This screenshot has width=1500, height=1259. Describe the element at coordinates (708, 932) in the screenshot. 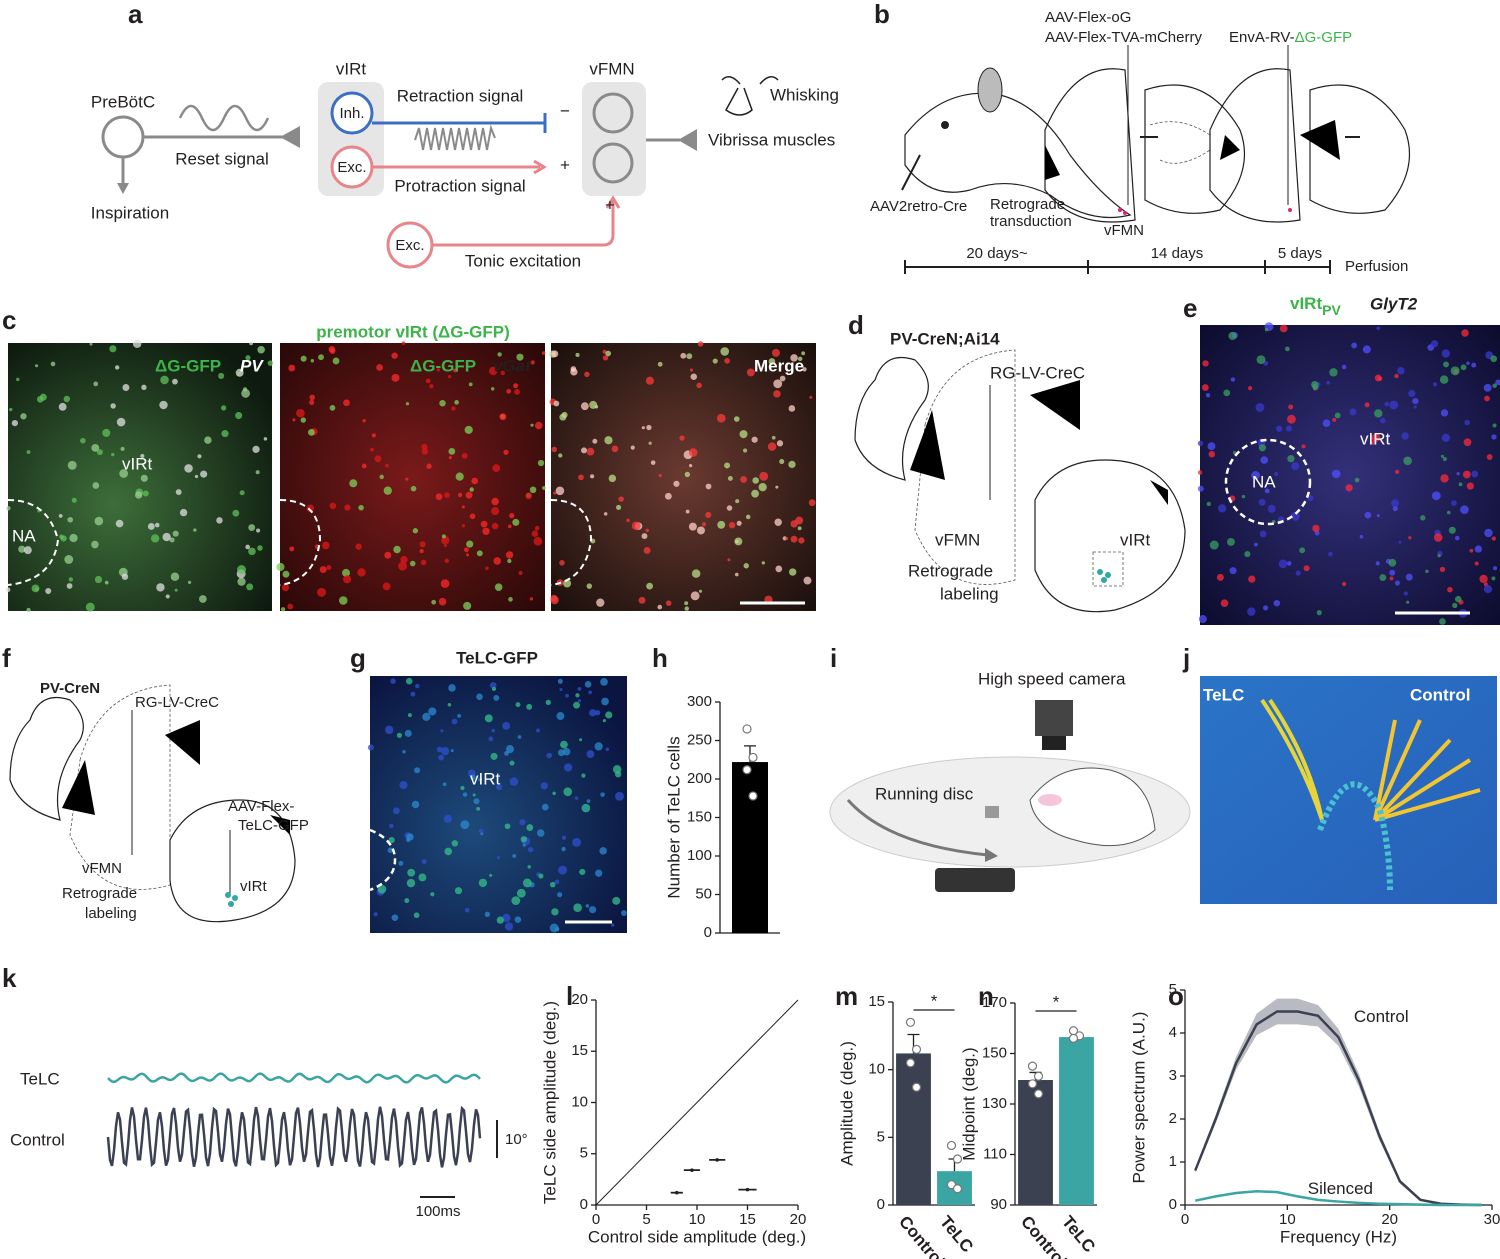

I see `y-tick-label: 0` at that location.